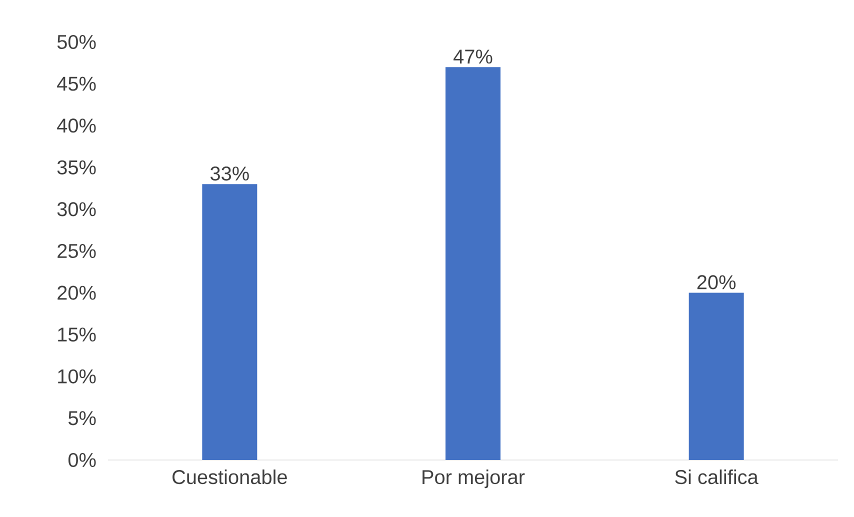 Image resolution: width=854 pixels, height=517 pixels. What do you see at coordinates (82, 418) in the screenshot?
I see `y-tick-label: 5%` at bounding box center [82, 418].